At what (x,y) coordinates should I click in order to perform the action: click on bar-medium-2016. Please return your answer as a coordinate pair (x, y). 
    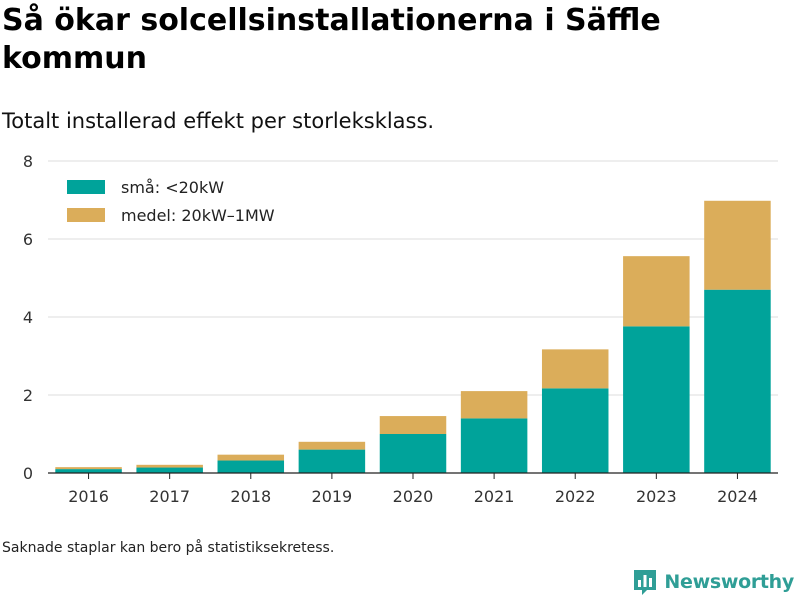
    Looking at the image, I should click on (88, 468).